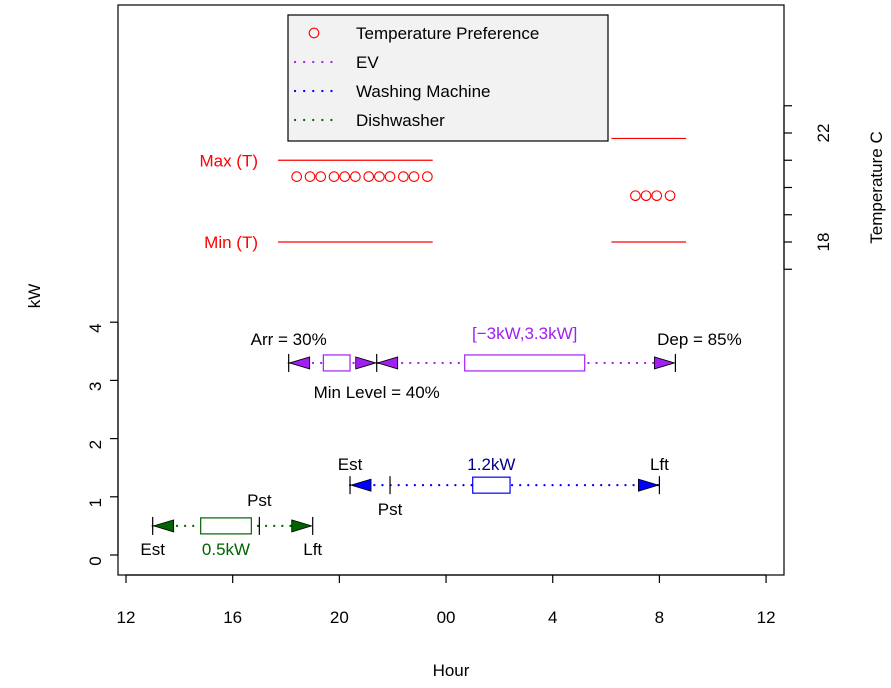  What do you see at coordinates (299, 363) in the screenshot?
I see `ev-arrival-arrow` at bounding box center [299, 363].